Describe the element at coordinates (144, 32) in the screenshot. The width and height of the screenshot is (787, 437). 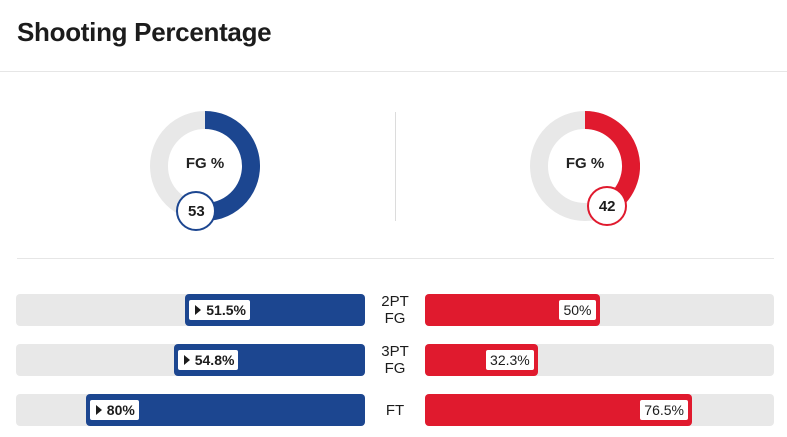
I see `page-title: Shooting Percentage` at that location.